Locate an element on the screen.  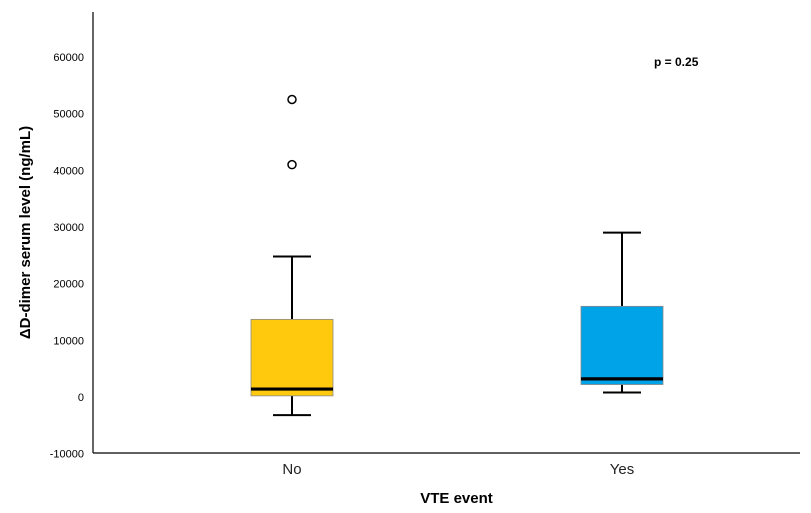
y-tick-label: 20000 is located at coordinates (68, 285).